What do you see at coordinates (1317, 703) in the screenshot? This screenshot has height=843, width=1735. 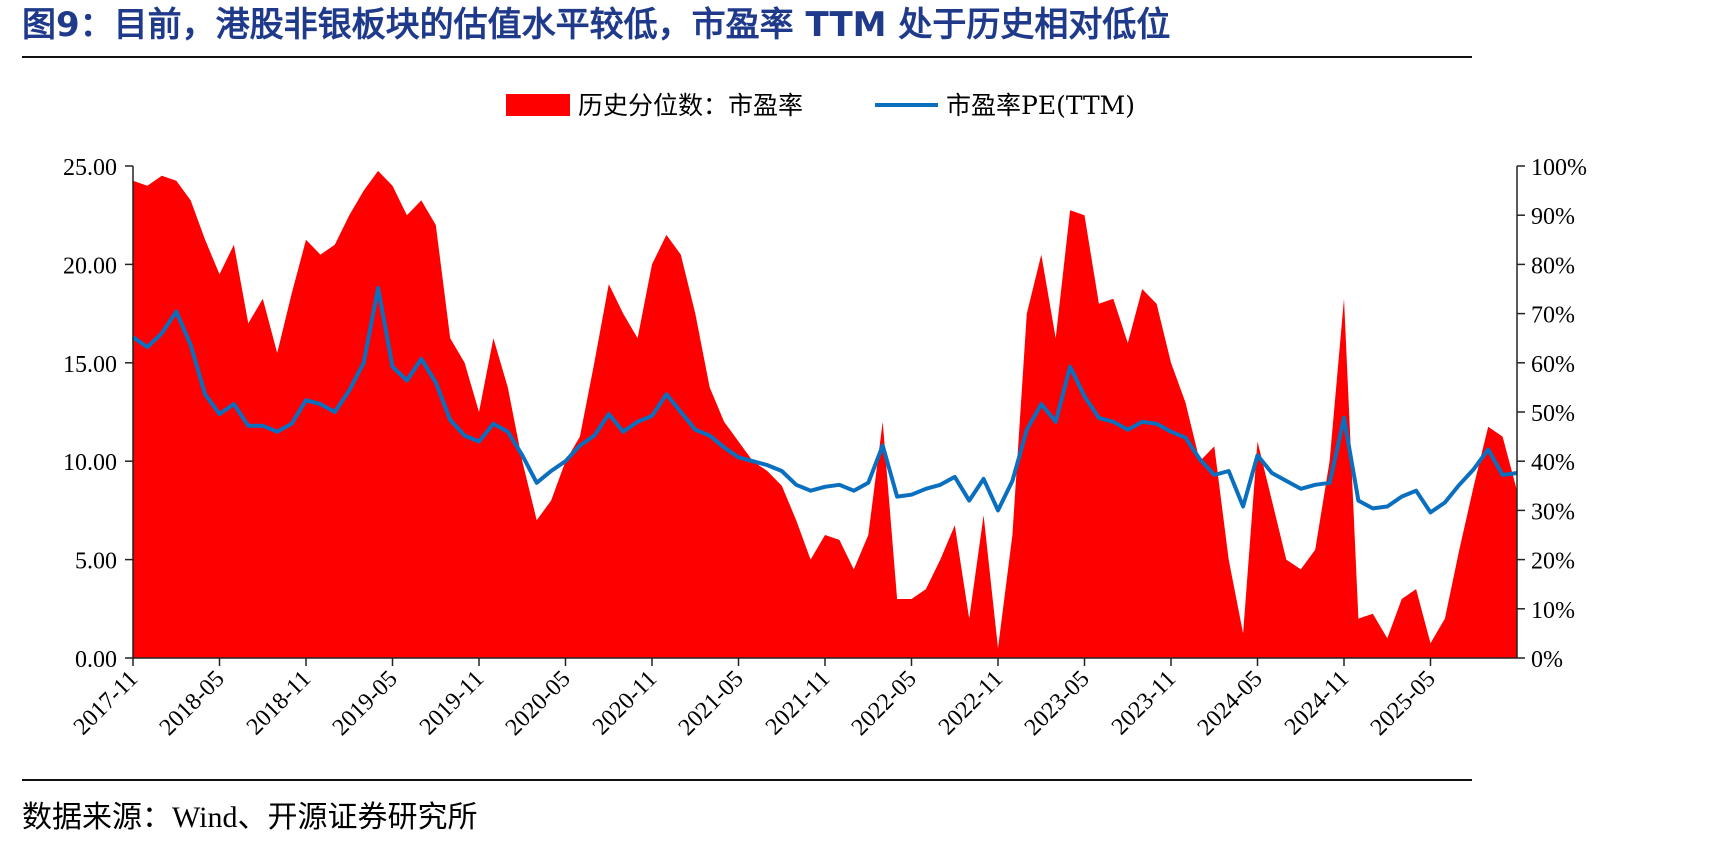 I see `x-tick-label: 2024-11` at bounding box center [1317, 703].